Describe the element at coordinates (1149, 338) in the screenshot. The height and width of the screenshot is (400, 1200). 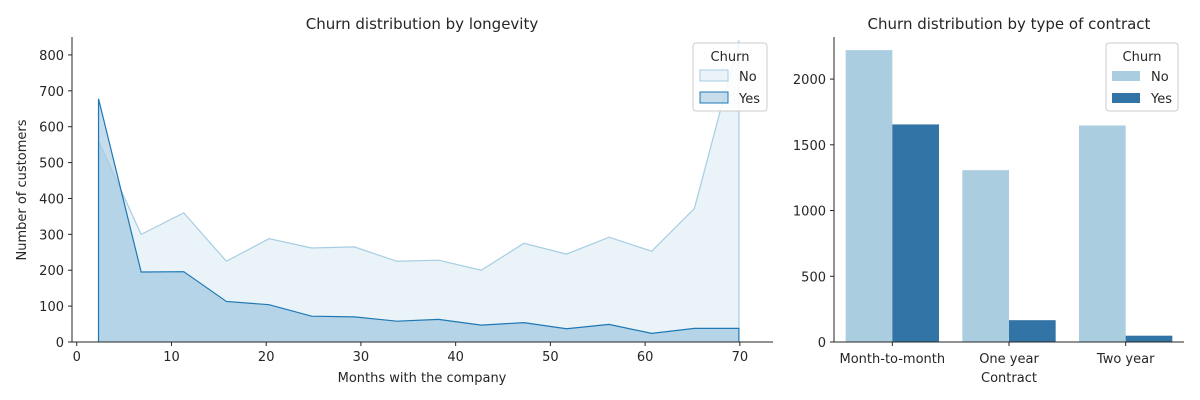
I see `bar-two-year-yes` at that location.